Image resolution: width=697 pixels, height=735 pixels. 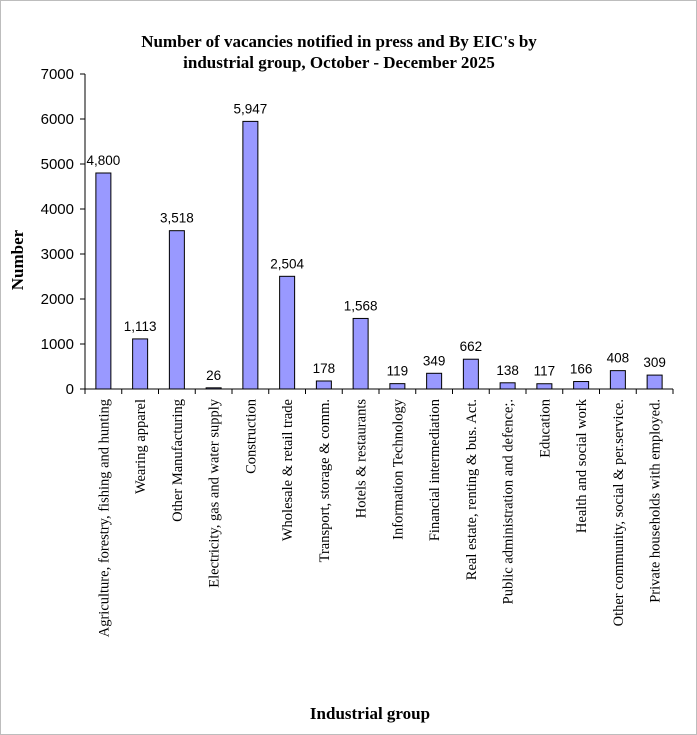 What do you see at coordinates (325, 480) in the screenshot?
I see `category-label: Transport, storage & comm.` at bounding box center [325, 480].